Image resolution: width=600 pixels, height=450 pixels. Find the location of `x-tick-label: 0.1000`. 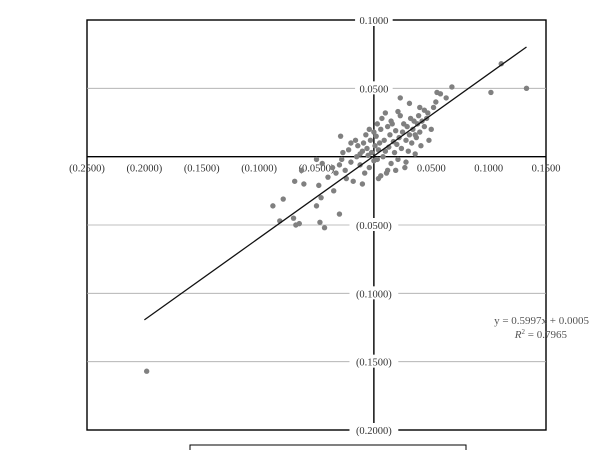

x-tick-label: 0.1000 is located at coordinates (488, 169).